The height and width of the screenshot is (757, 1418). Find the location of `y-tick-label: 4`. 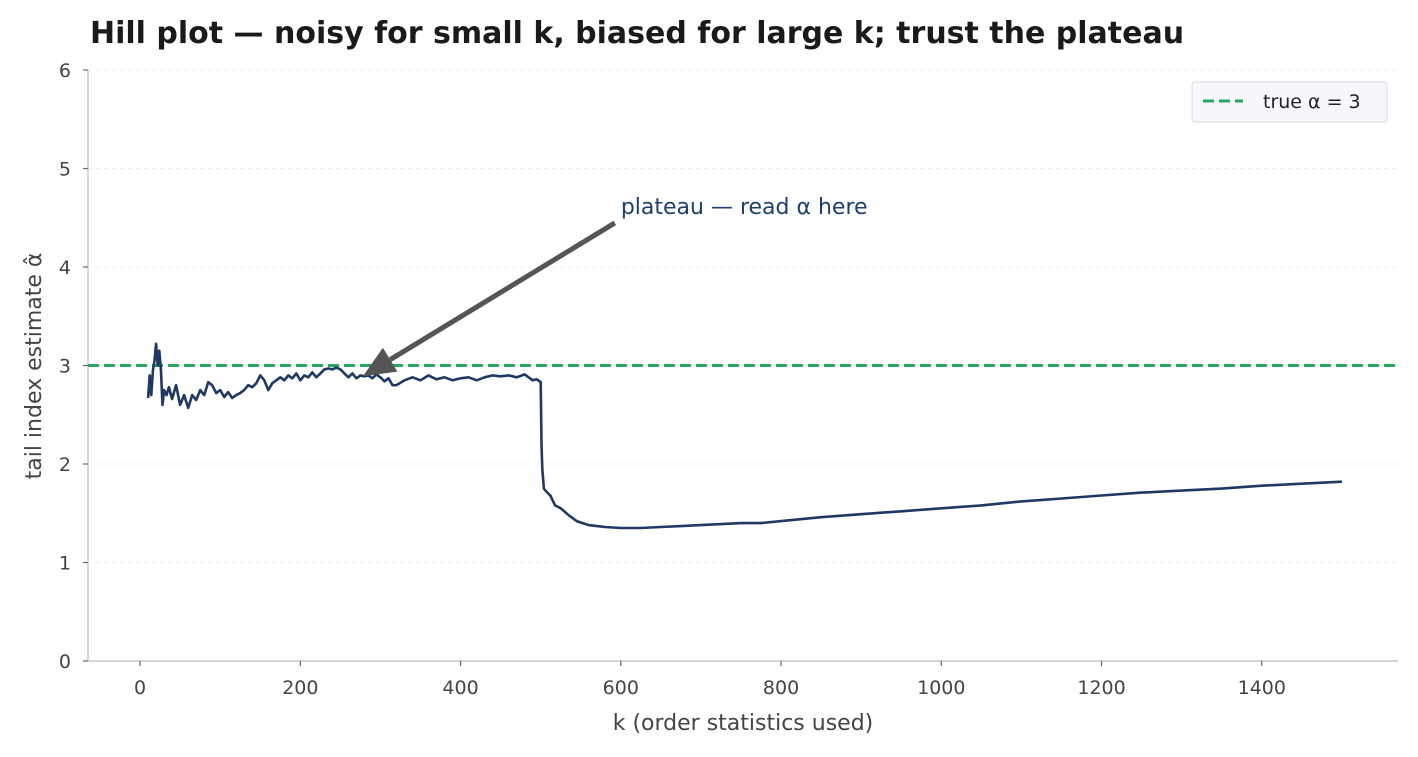

y-tick-label: 4 is located at coordinates (65, 268).